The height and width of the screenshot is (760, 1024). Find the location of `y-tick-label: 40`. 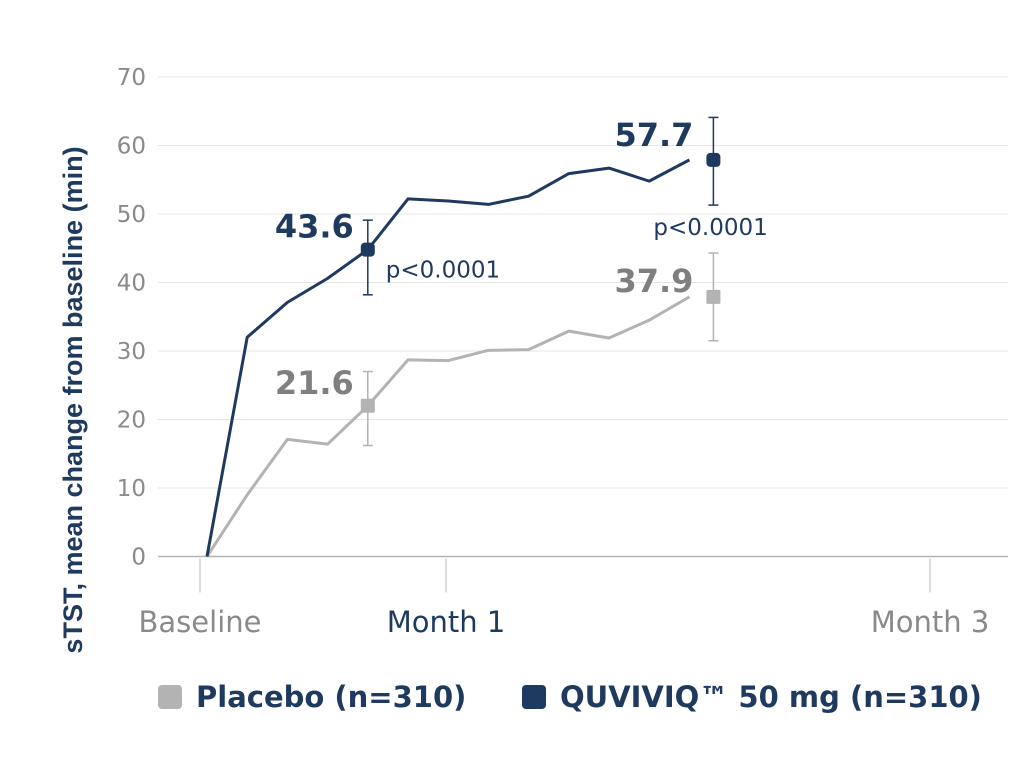

y-tick-label: 40 is located at coordinates (131, 284).